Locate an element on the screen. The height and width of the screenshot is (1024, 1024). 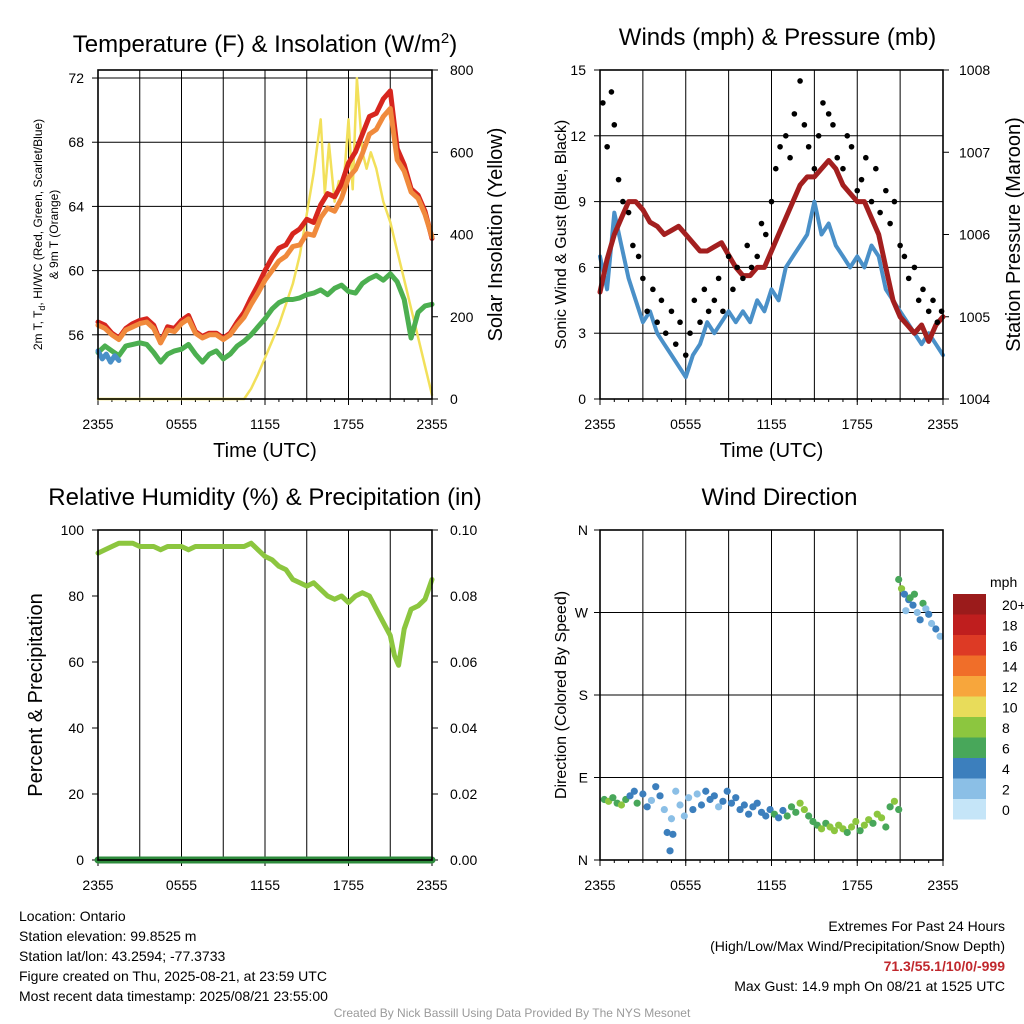
y-axis-label: Sonic Wind & Gust (Blue, Black) is located at coordinates (561, 234).